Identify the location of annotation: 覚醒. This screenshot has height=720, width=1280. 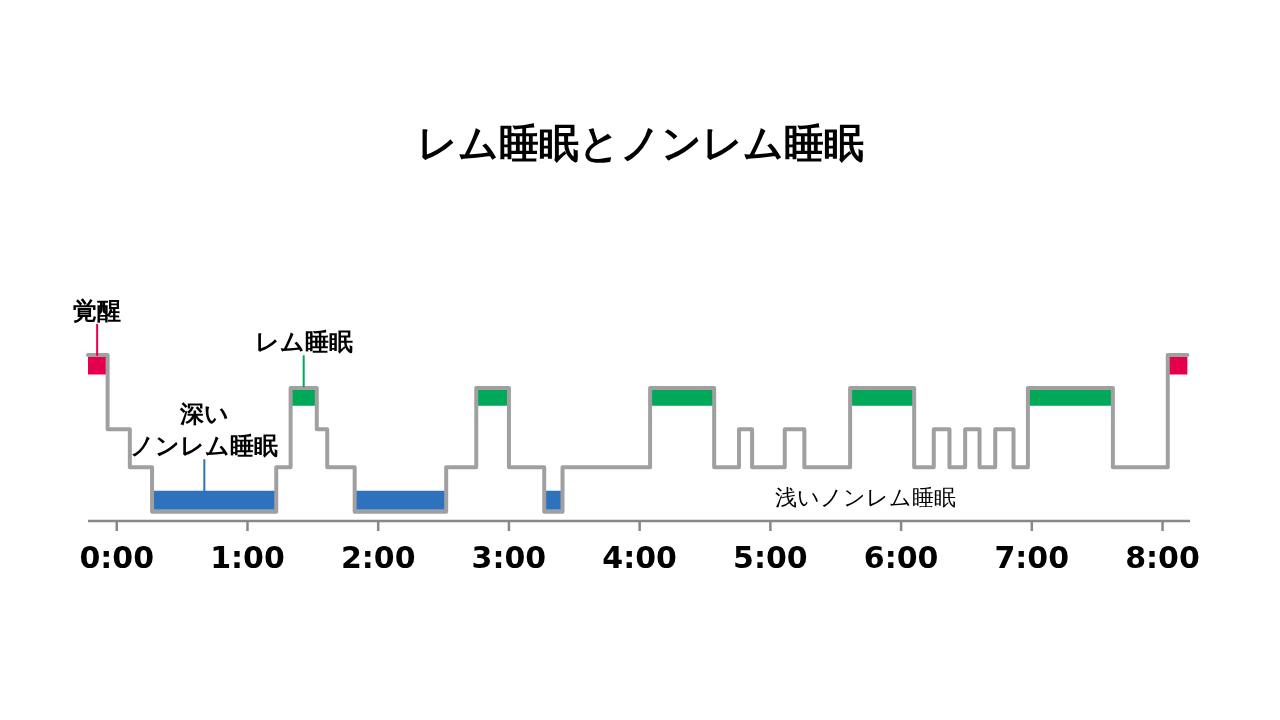
(97, 310).